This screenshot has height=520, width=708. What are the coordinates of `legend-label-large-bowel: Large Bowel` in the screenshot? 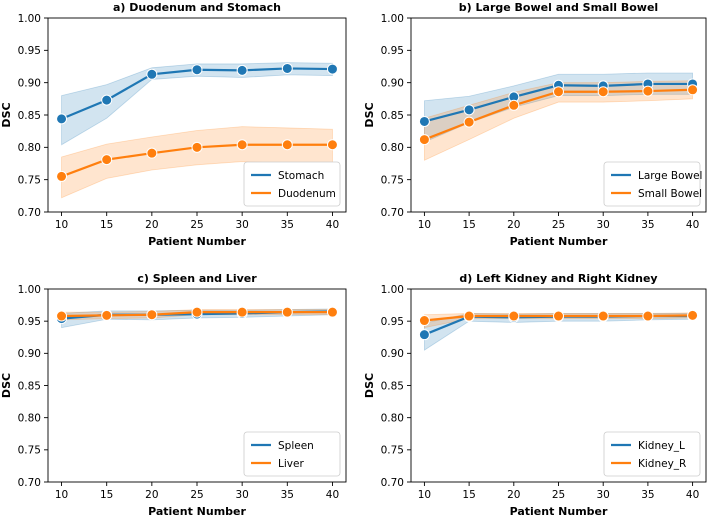 It's located at (670, 176).